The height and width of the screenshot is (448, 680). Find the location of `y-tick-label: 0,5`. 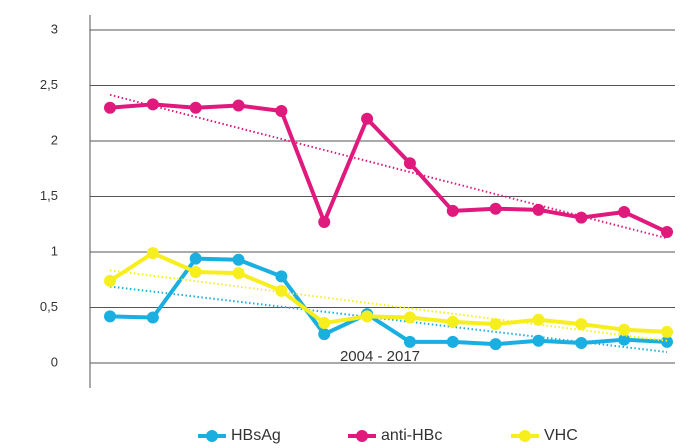

y-tick-label: 0,5 is located at coordinates (49, 306).